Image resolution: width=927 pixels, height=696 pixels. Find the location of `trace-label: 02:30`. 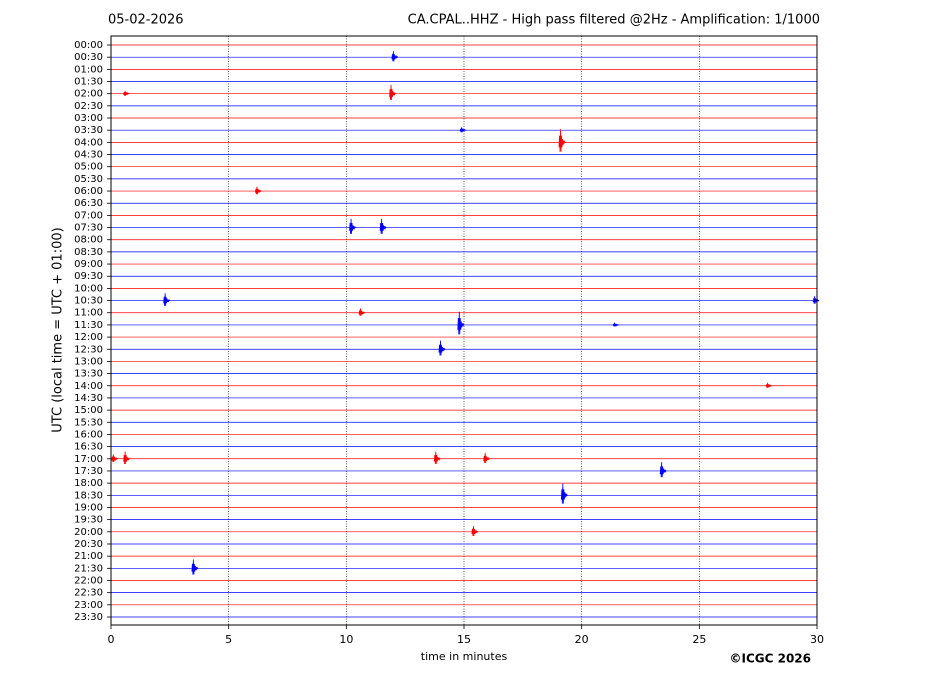

trace-label: 02:30 is located at coordinates (88, 106).